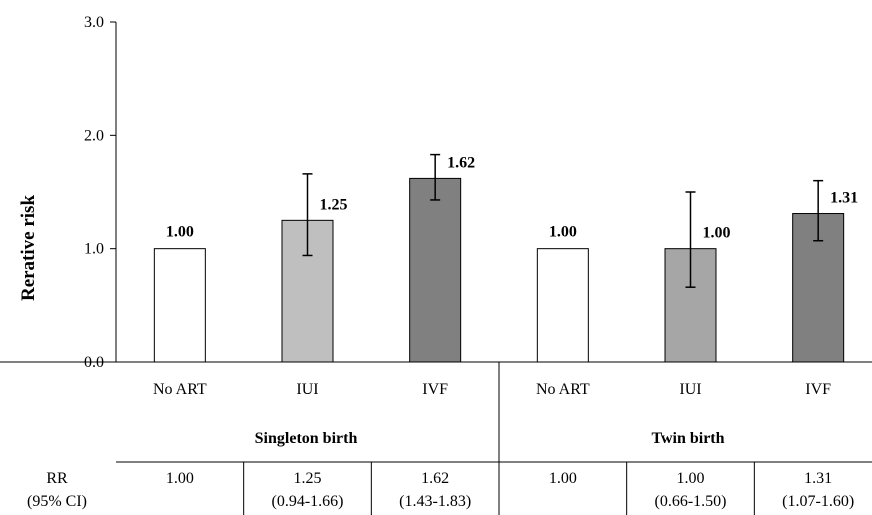  I want to click on rr-value: 1.31, so click(818, 478).